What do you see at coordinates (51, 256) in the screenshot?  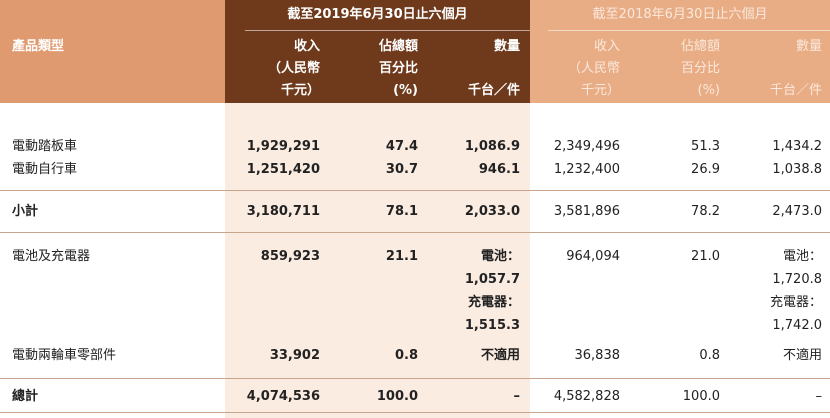 I see `row-label: 電池及充電器` at bounding box center [51, 256].